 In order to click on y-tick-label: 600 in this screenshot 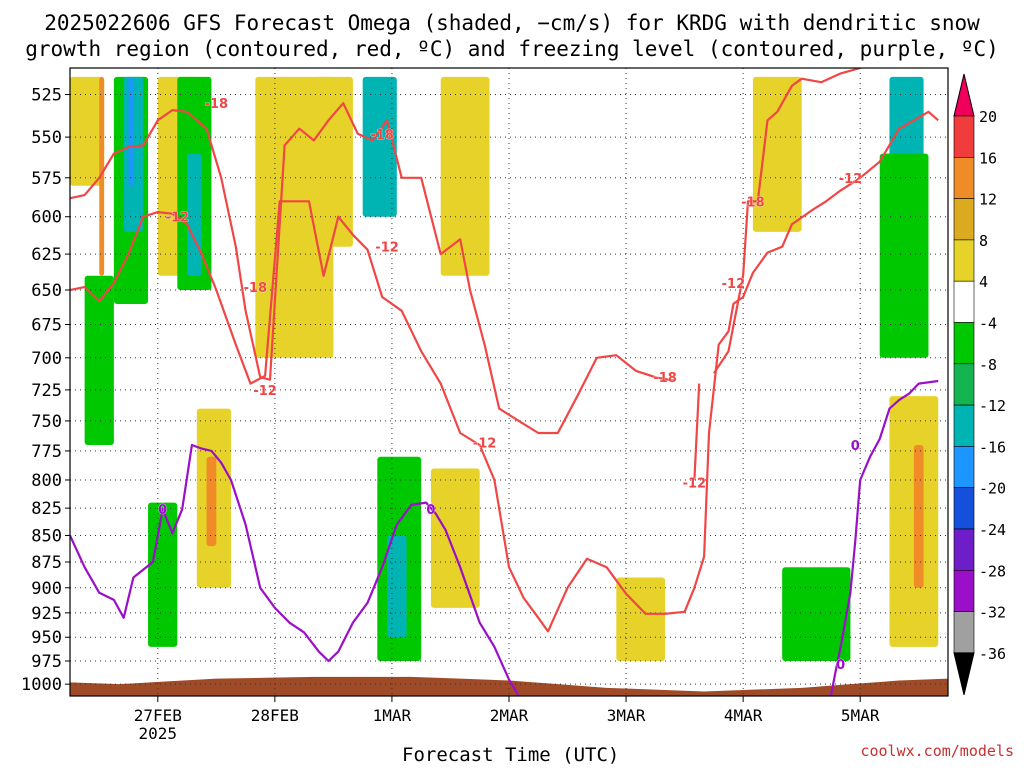, I will do `click(46, 218)`.